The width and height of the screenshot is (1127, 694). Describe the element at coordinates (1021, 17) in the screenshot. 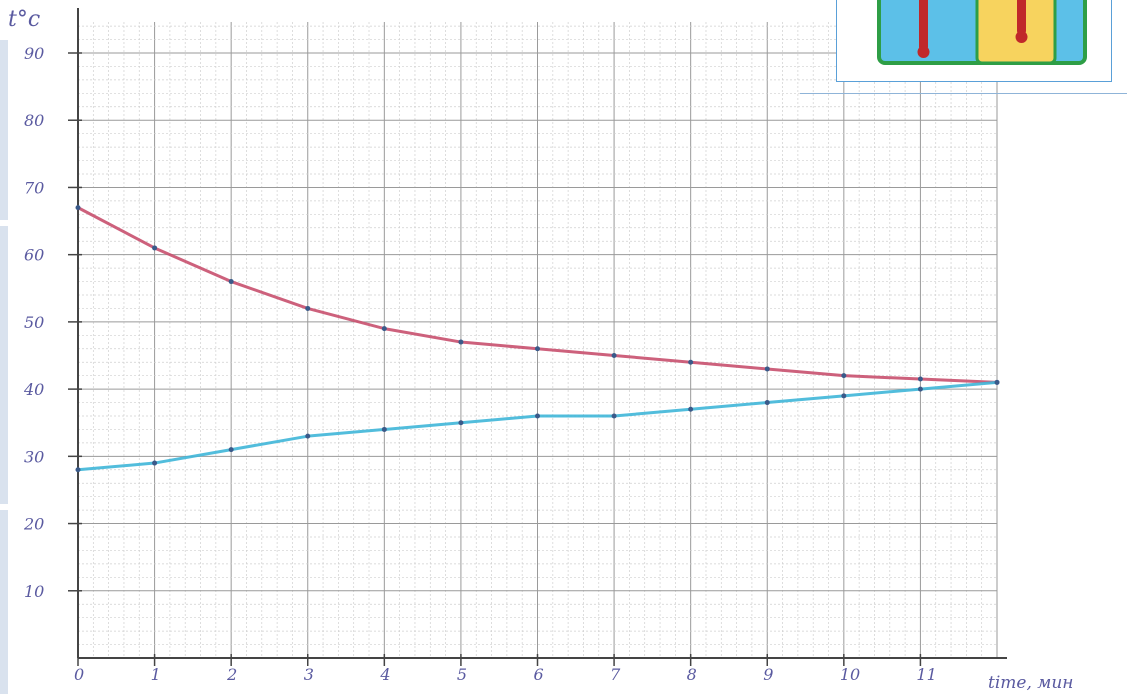

I see `thermometer-right-icon` at that location.